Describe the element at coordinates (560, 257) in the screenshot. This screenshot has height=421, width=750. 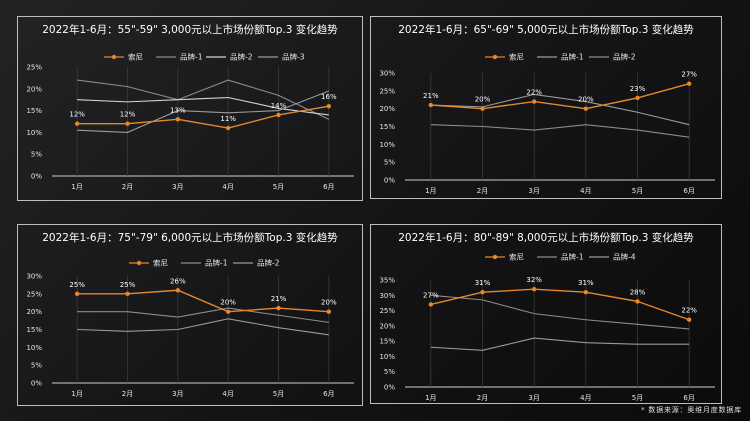
I see `legend: 索尼 品牌-1 品牌-4` at that location.